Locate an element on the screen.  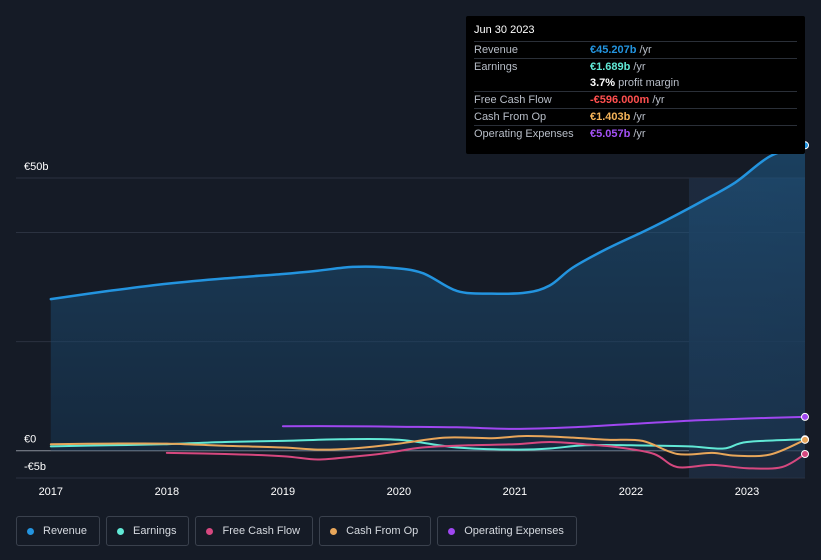
tooltip-label: Earnings is located at coordinates (496, 67).